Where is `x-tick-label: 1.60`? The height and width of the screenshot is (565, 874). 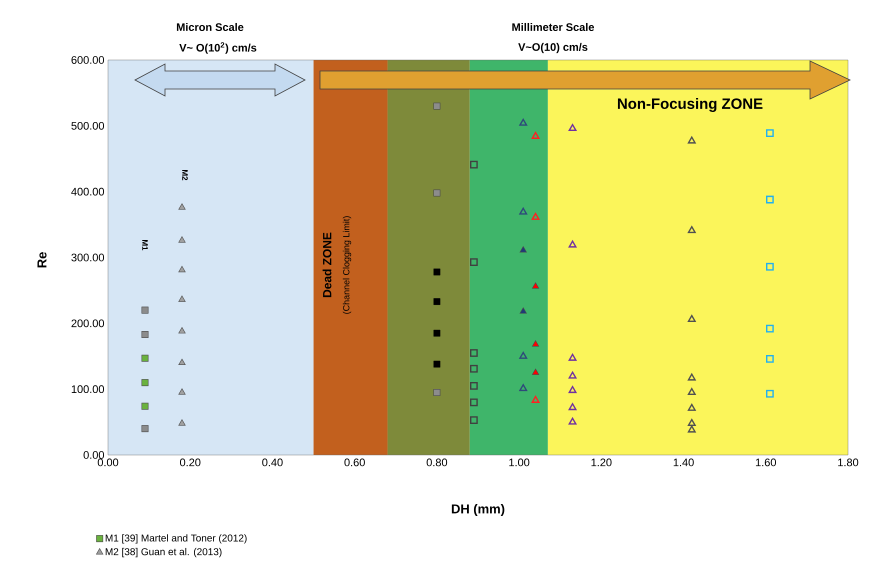 x-tick-label: 1.60 is located at coordinates (766, 462).